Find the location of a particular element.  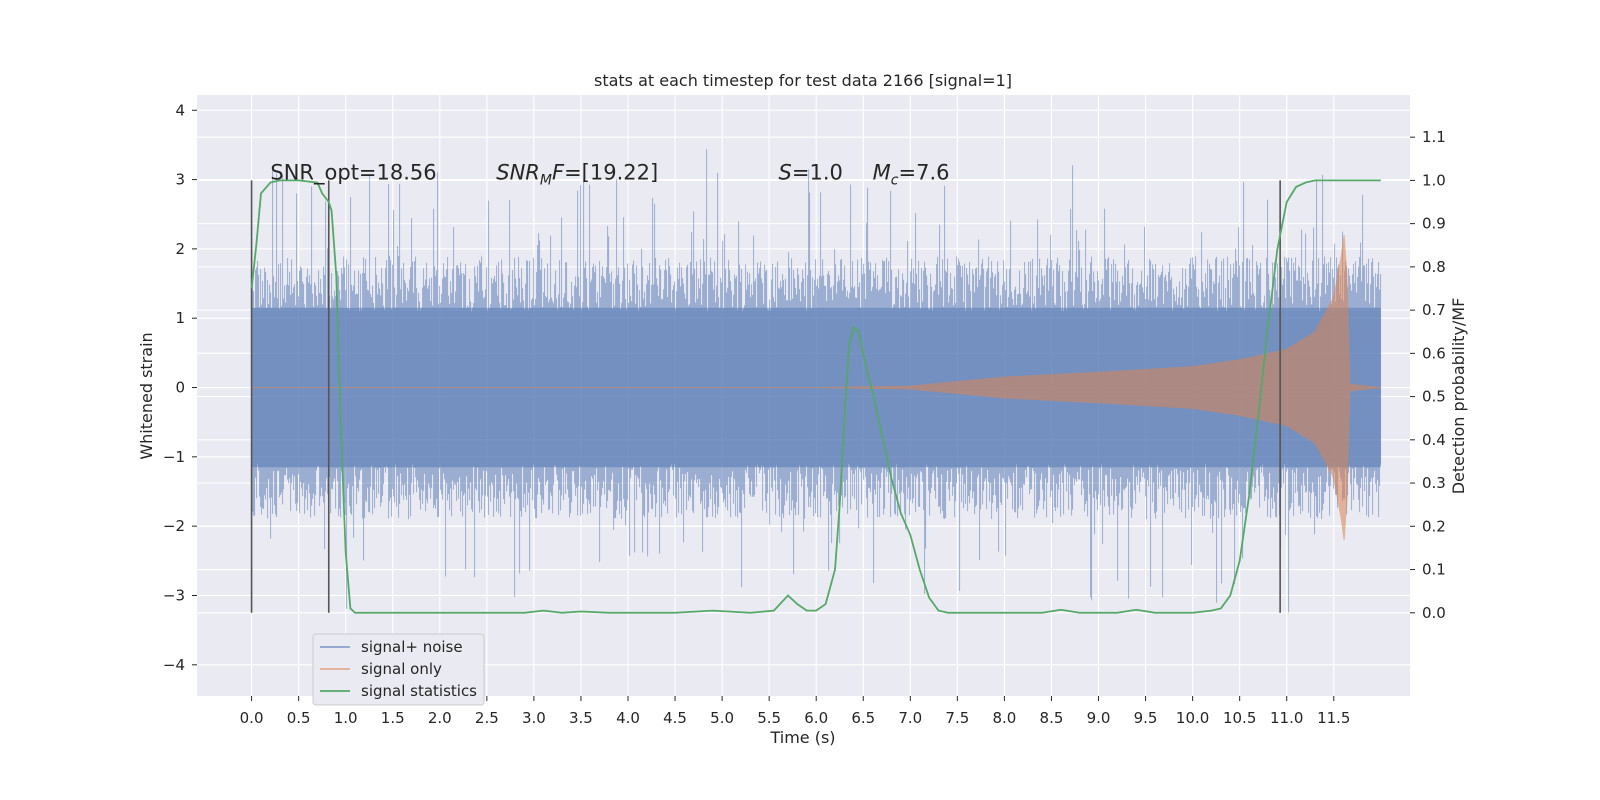

x-tick-label: 5.5 is located at coordinates (769, 718).